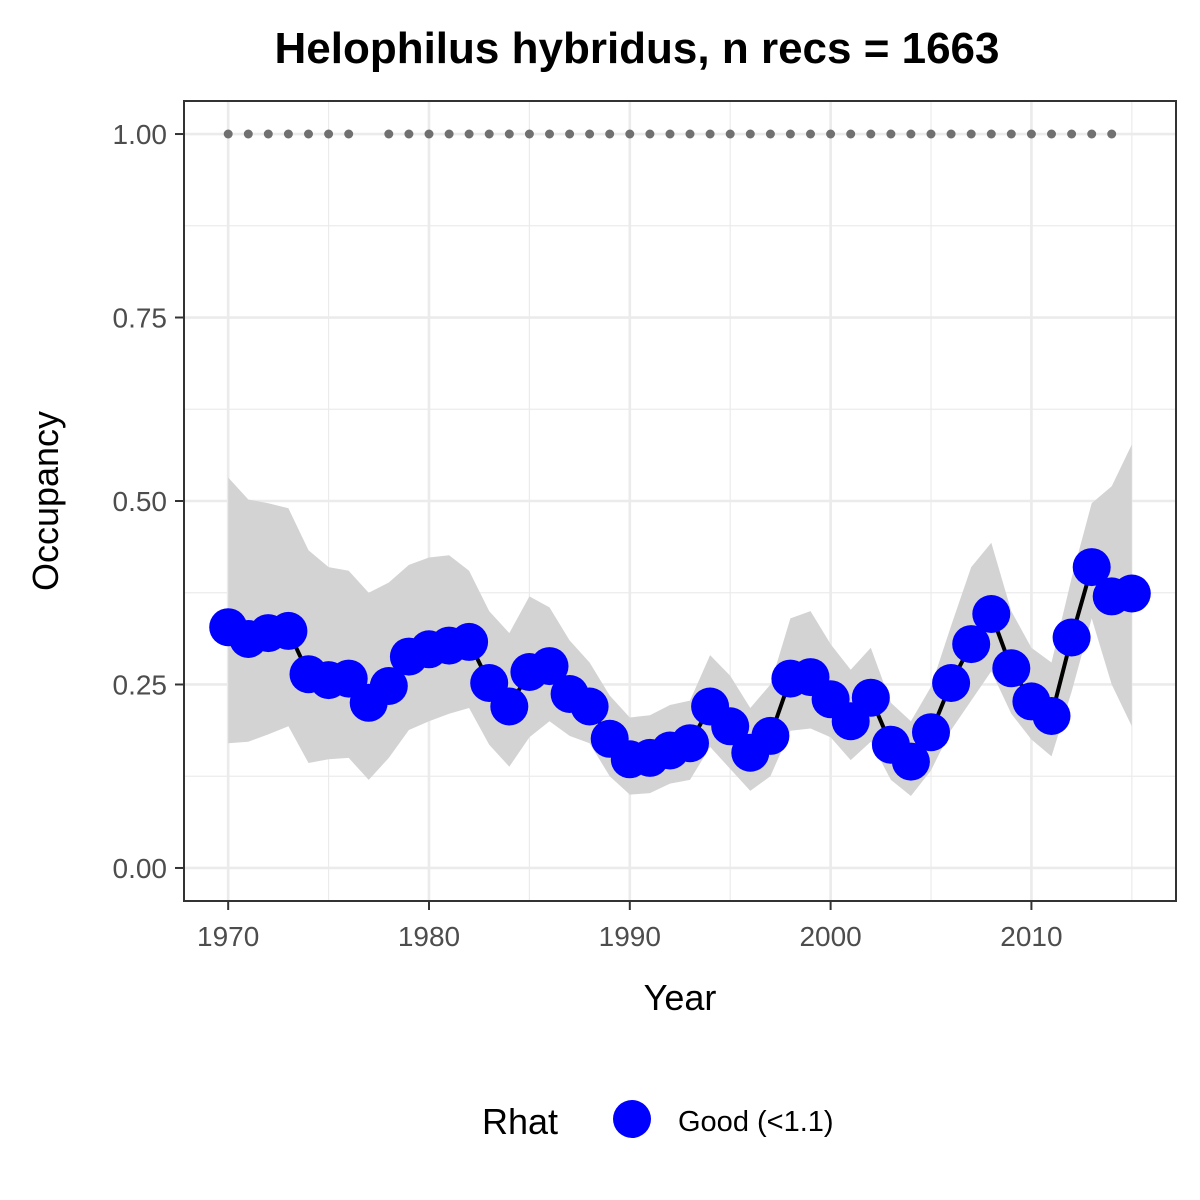  Describe the element at coordinates (140, 134) in the screenshot. I see `y-tick-label: 1.00` at that location.